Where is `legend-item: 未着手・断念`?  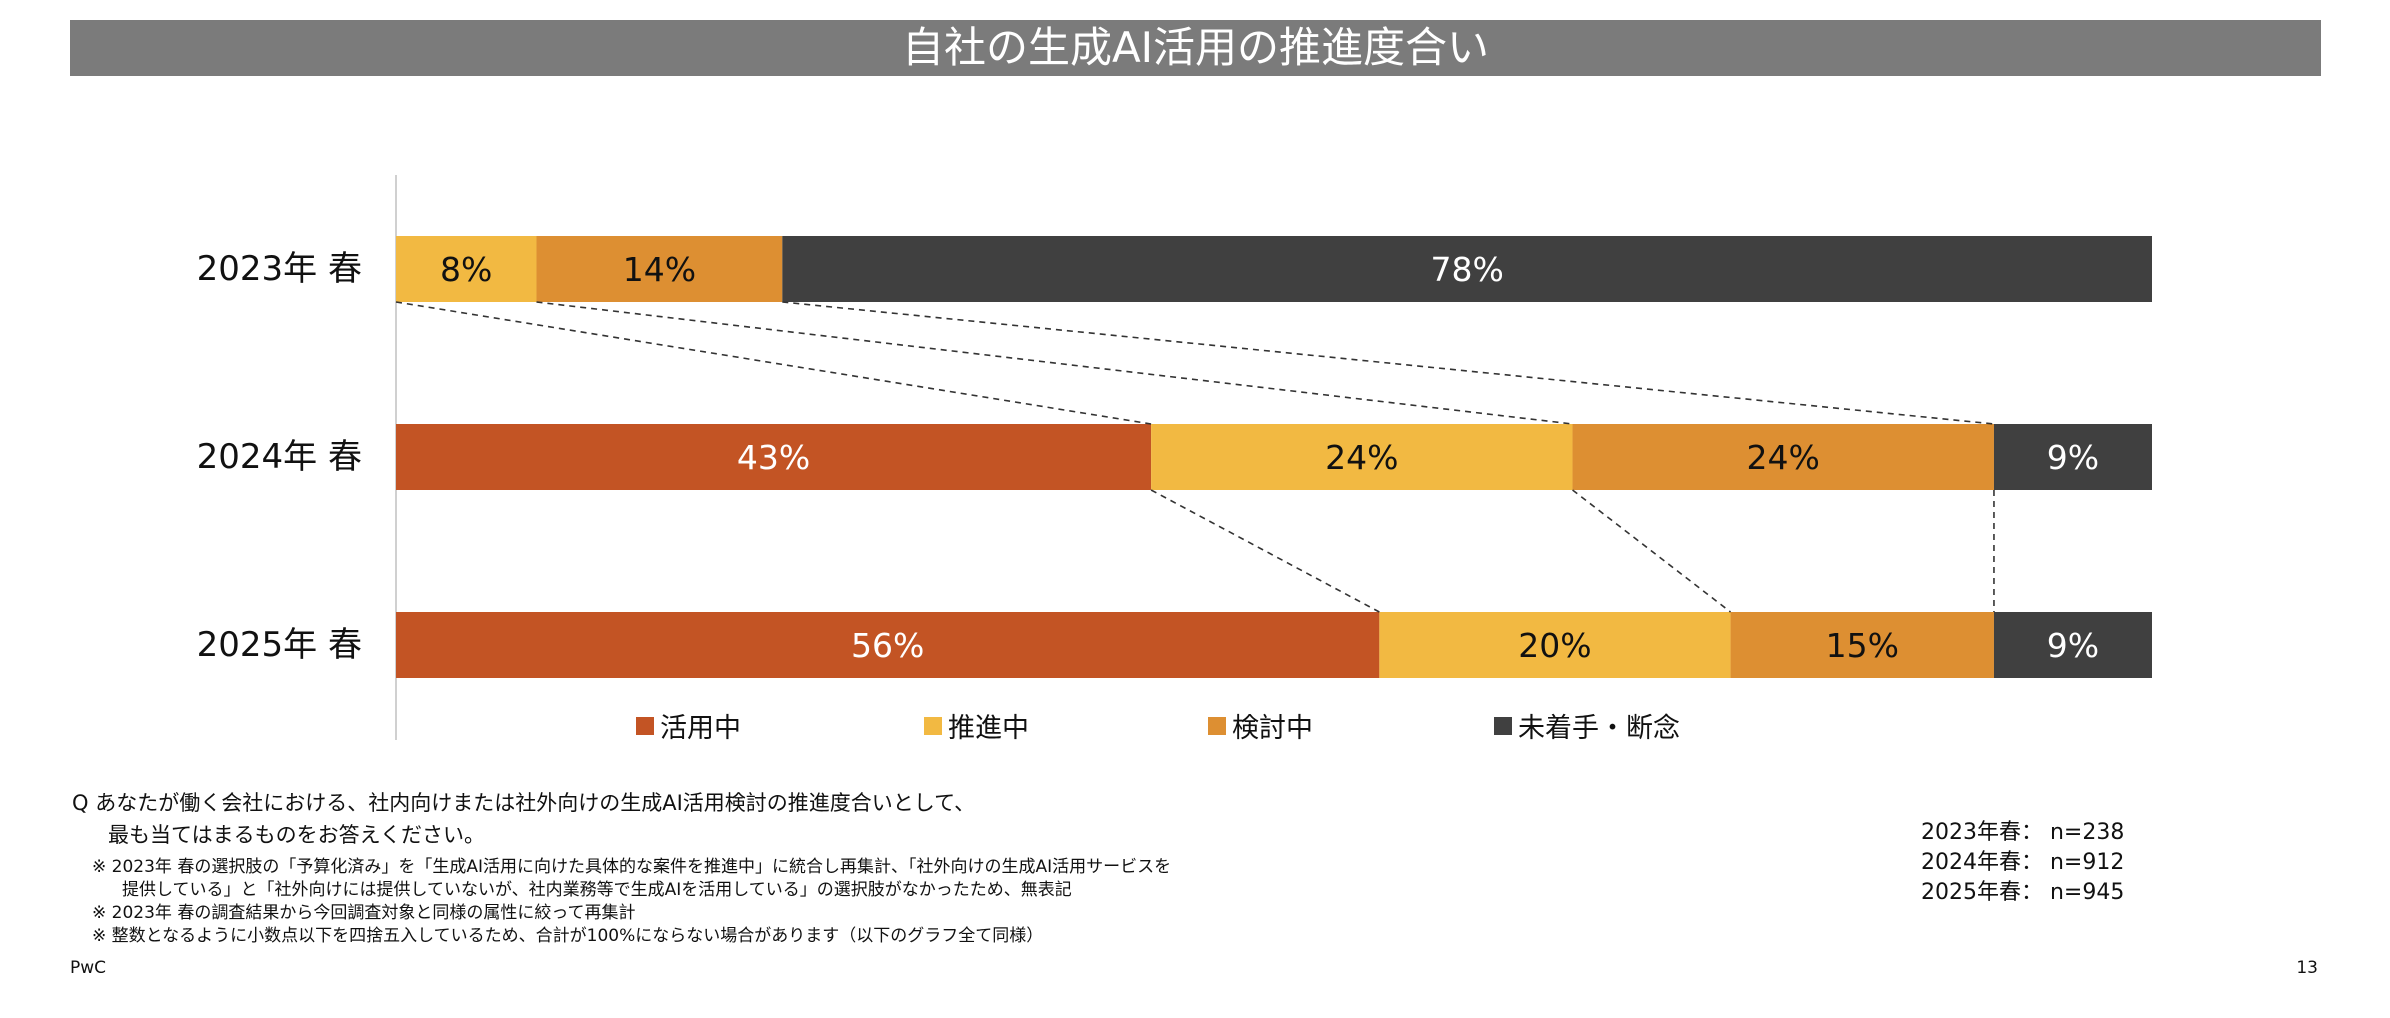 legend-item: 未着手・断念 is located at coordinates (1587, 725).